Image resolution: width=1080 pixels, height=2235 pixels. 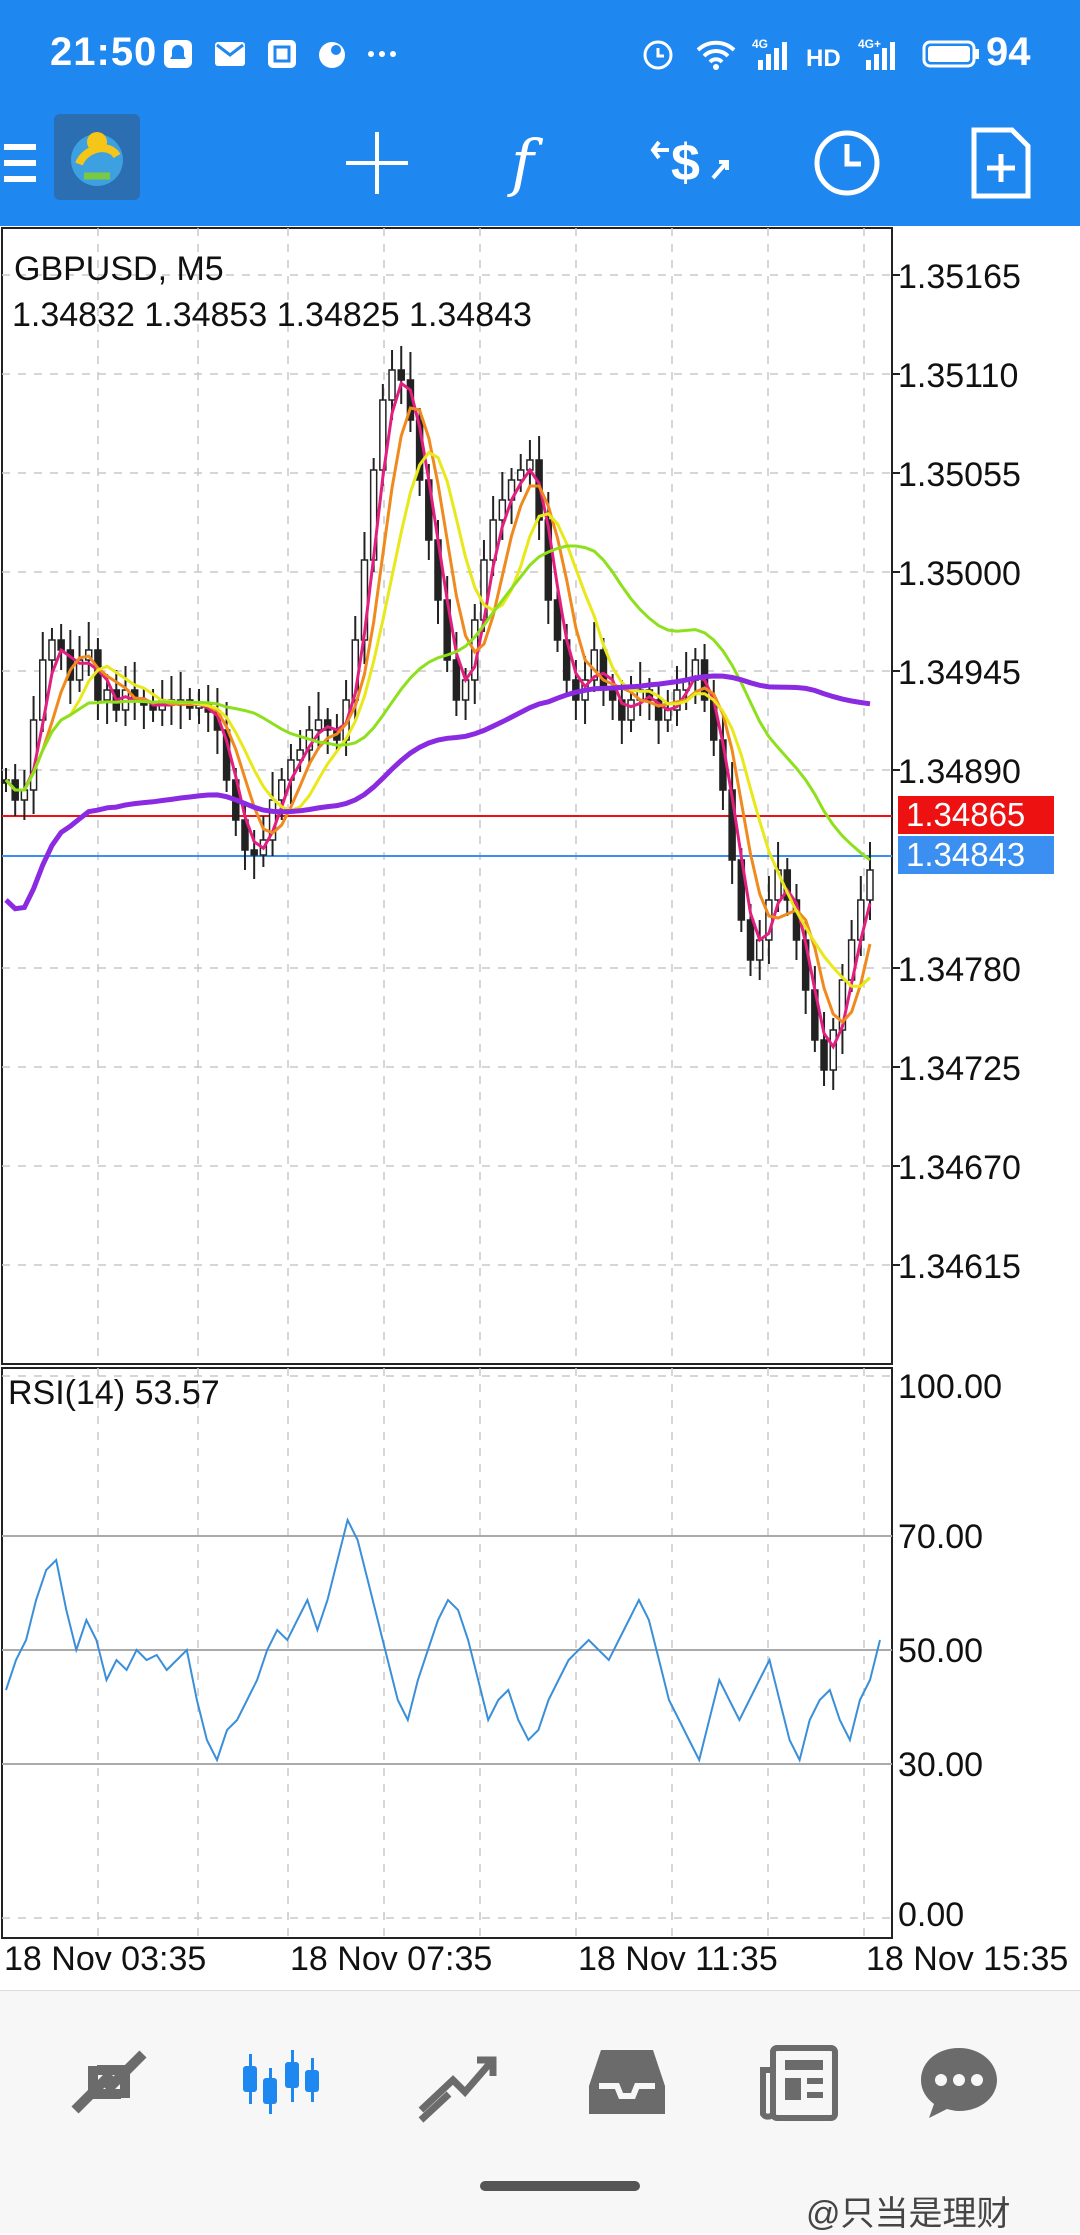 What do you see at coordinates (230, 54) in the screenshot?
I see `mail-icon` at bounding box center [230, 54].